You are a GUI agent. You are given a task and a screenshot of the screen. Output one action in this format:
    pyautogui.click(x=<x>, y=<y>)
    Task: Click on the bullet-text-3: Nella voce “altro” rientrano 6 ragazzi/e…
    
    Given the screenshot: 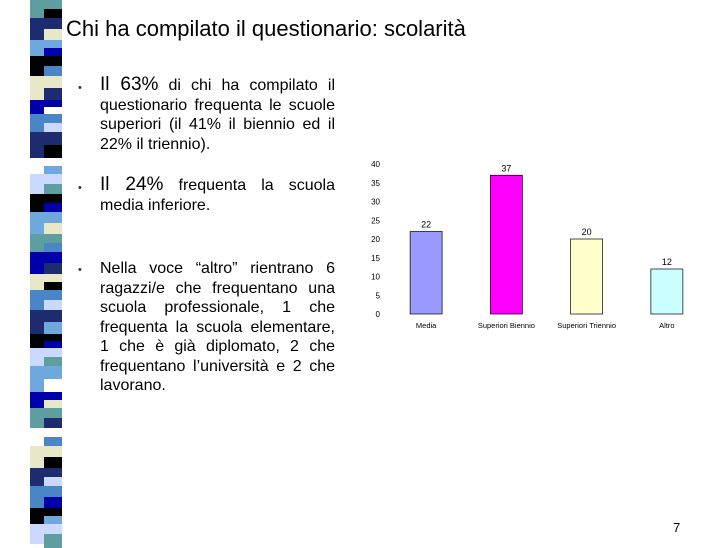 What is the action you would take?
    pyautogui.click(x=217, y=327)
    